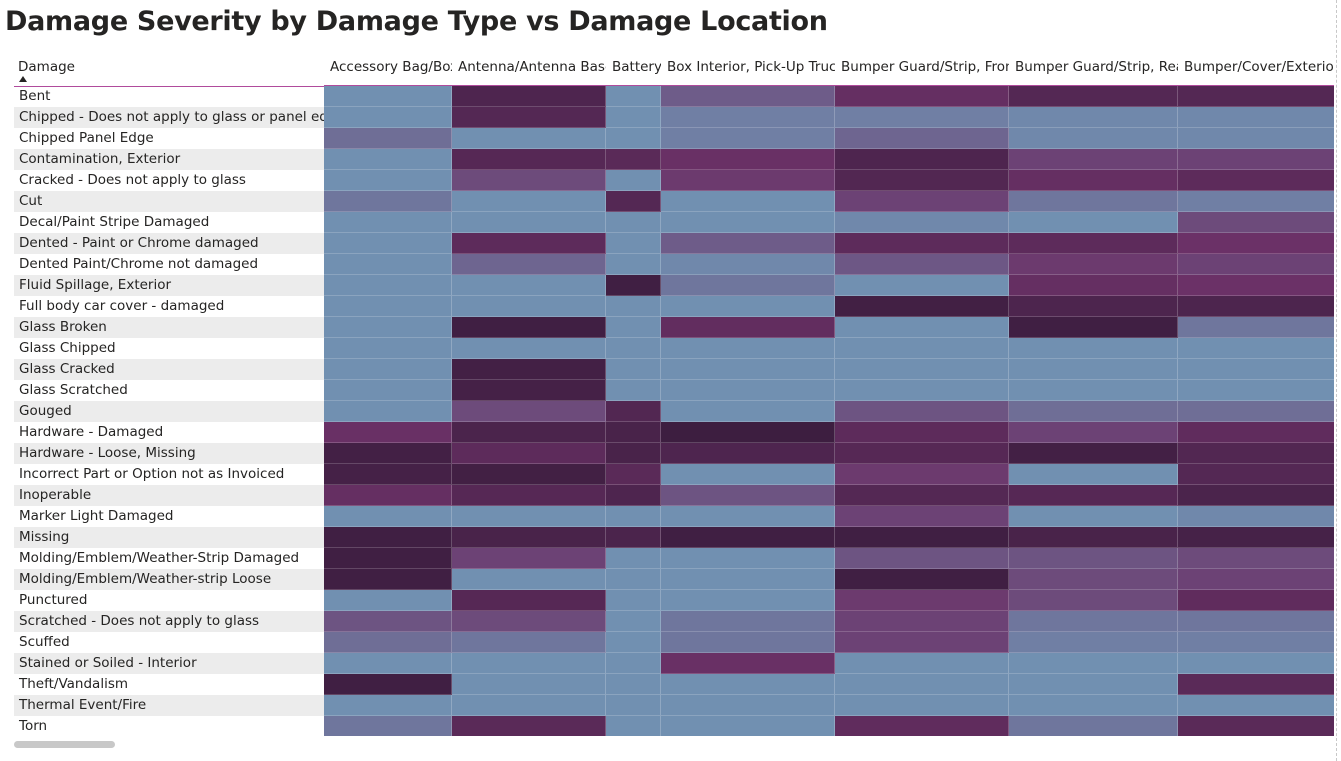 The image size is (1341, 761). What do you see at coordinates (139, 264) in the screenshot?
I see `row-label: Dented Paint/Chrome not damaged` at bounding box center [139, 264].